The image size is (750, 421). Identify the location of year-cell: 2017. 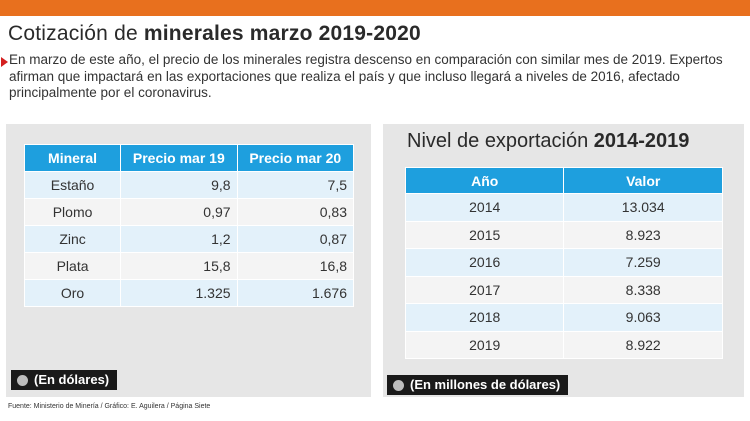
(484, 289).